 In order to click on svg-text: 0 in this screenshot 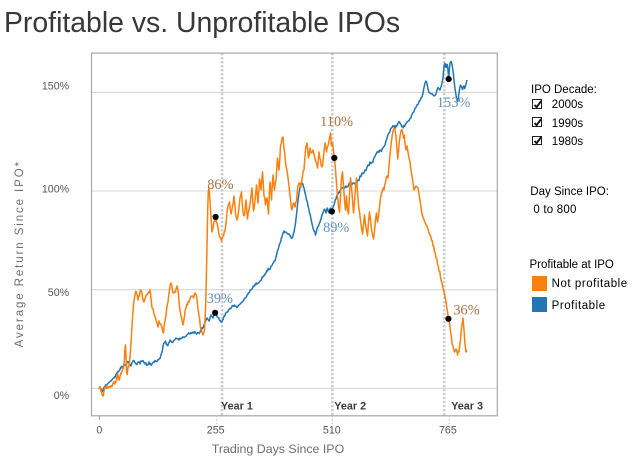, I will do `click(99, 431)`.